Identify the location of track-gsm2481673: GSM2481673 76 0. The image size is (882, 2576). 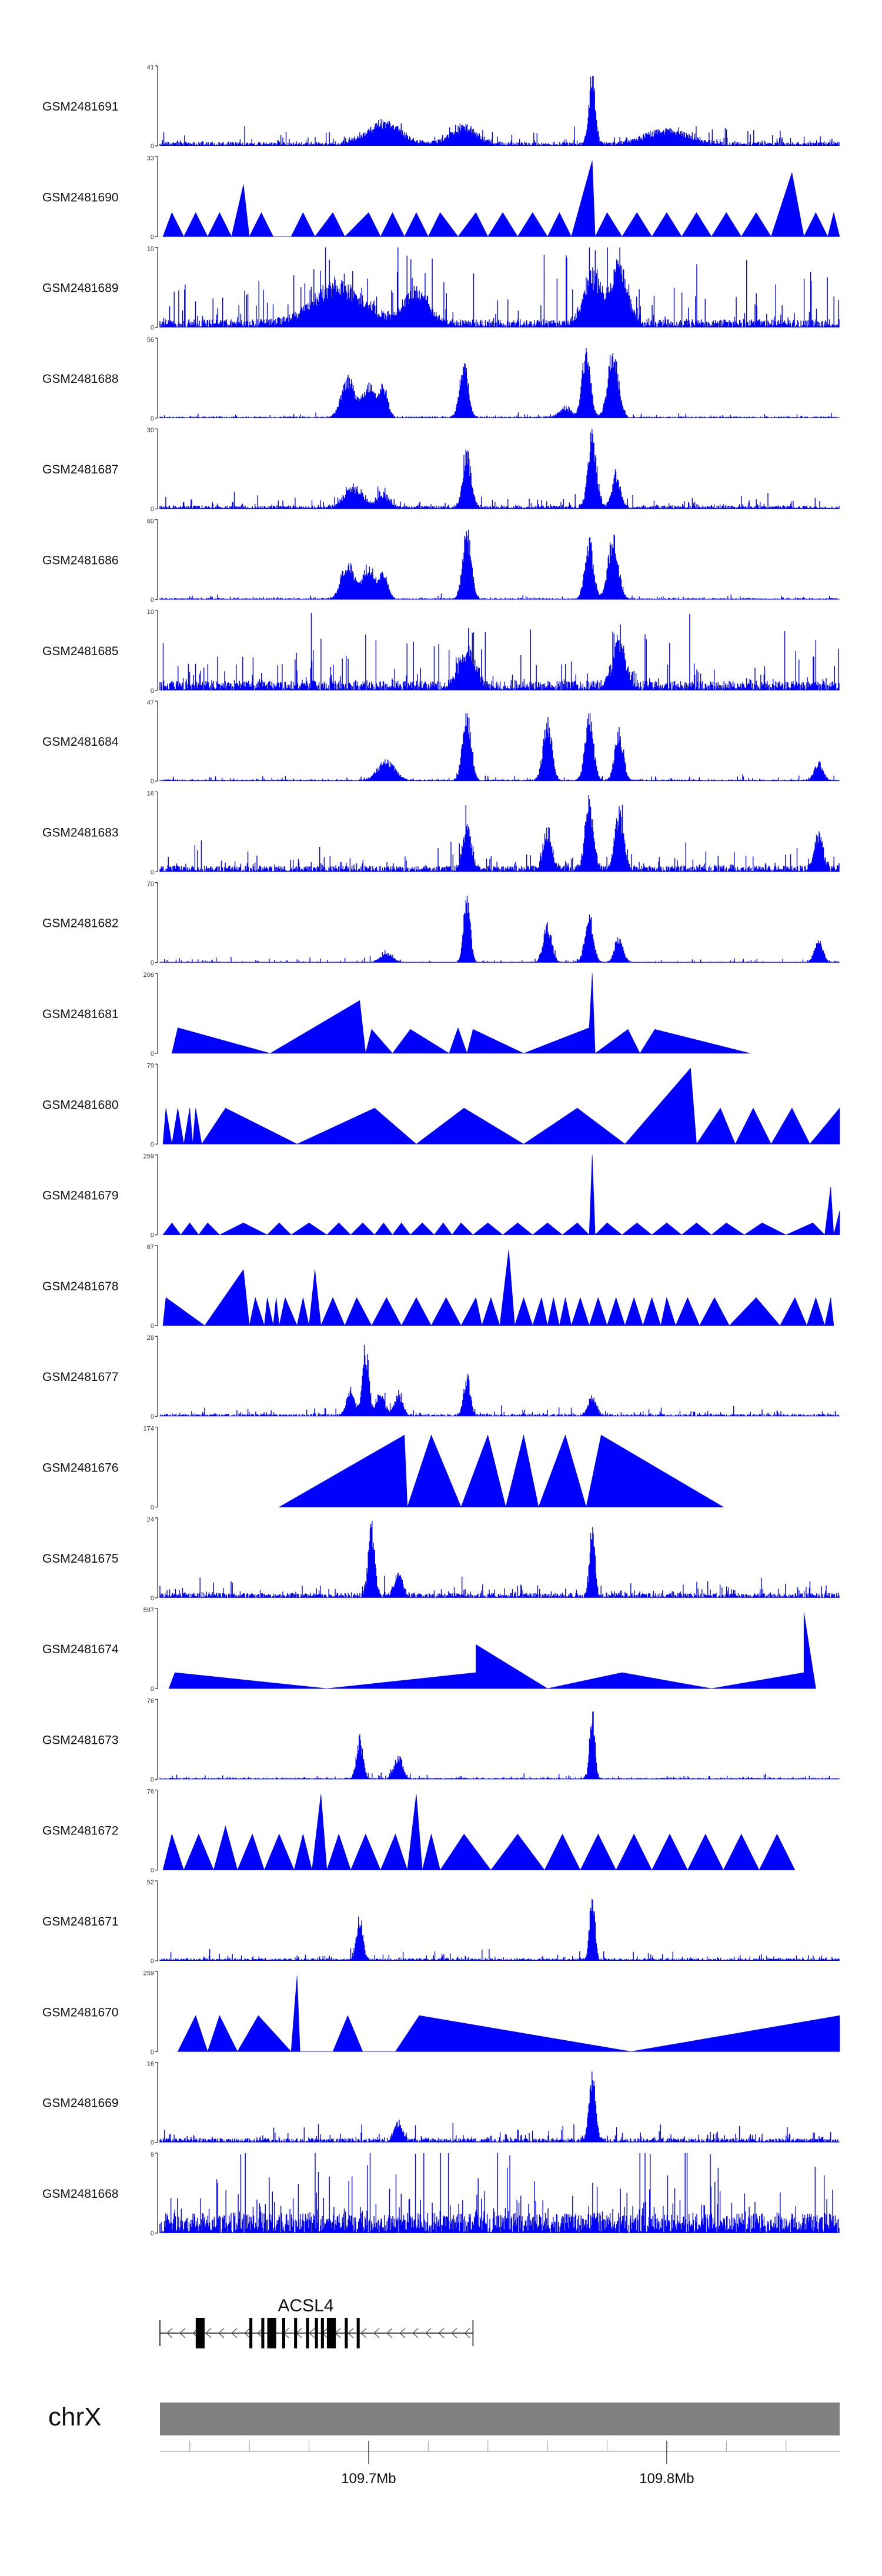
(441, 1740).